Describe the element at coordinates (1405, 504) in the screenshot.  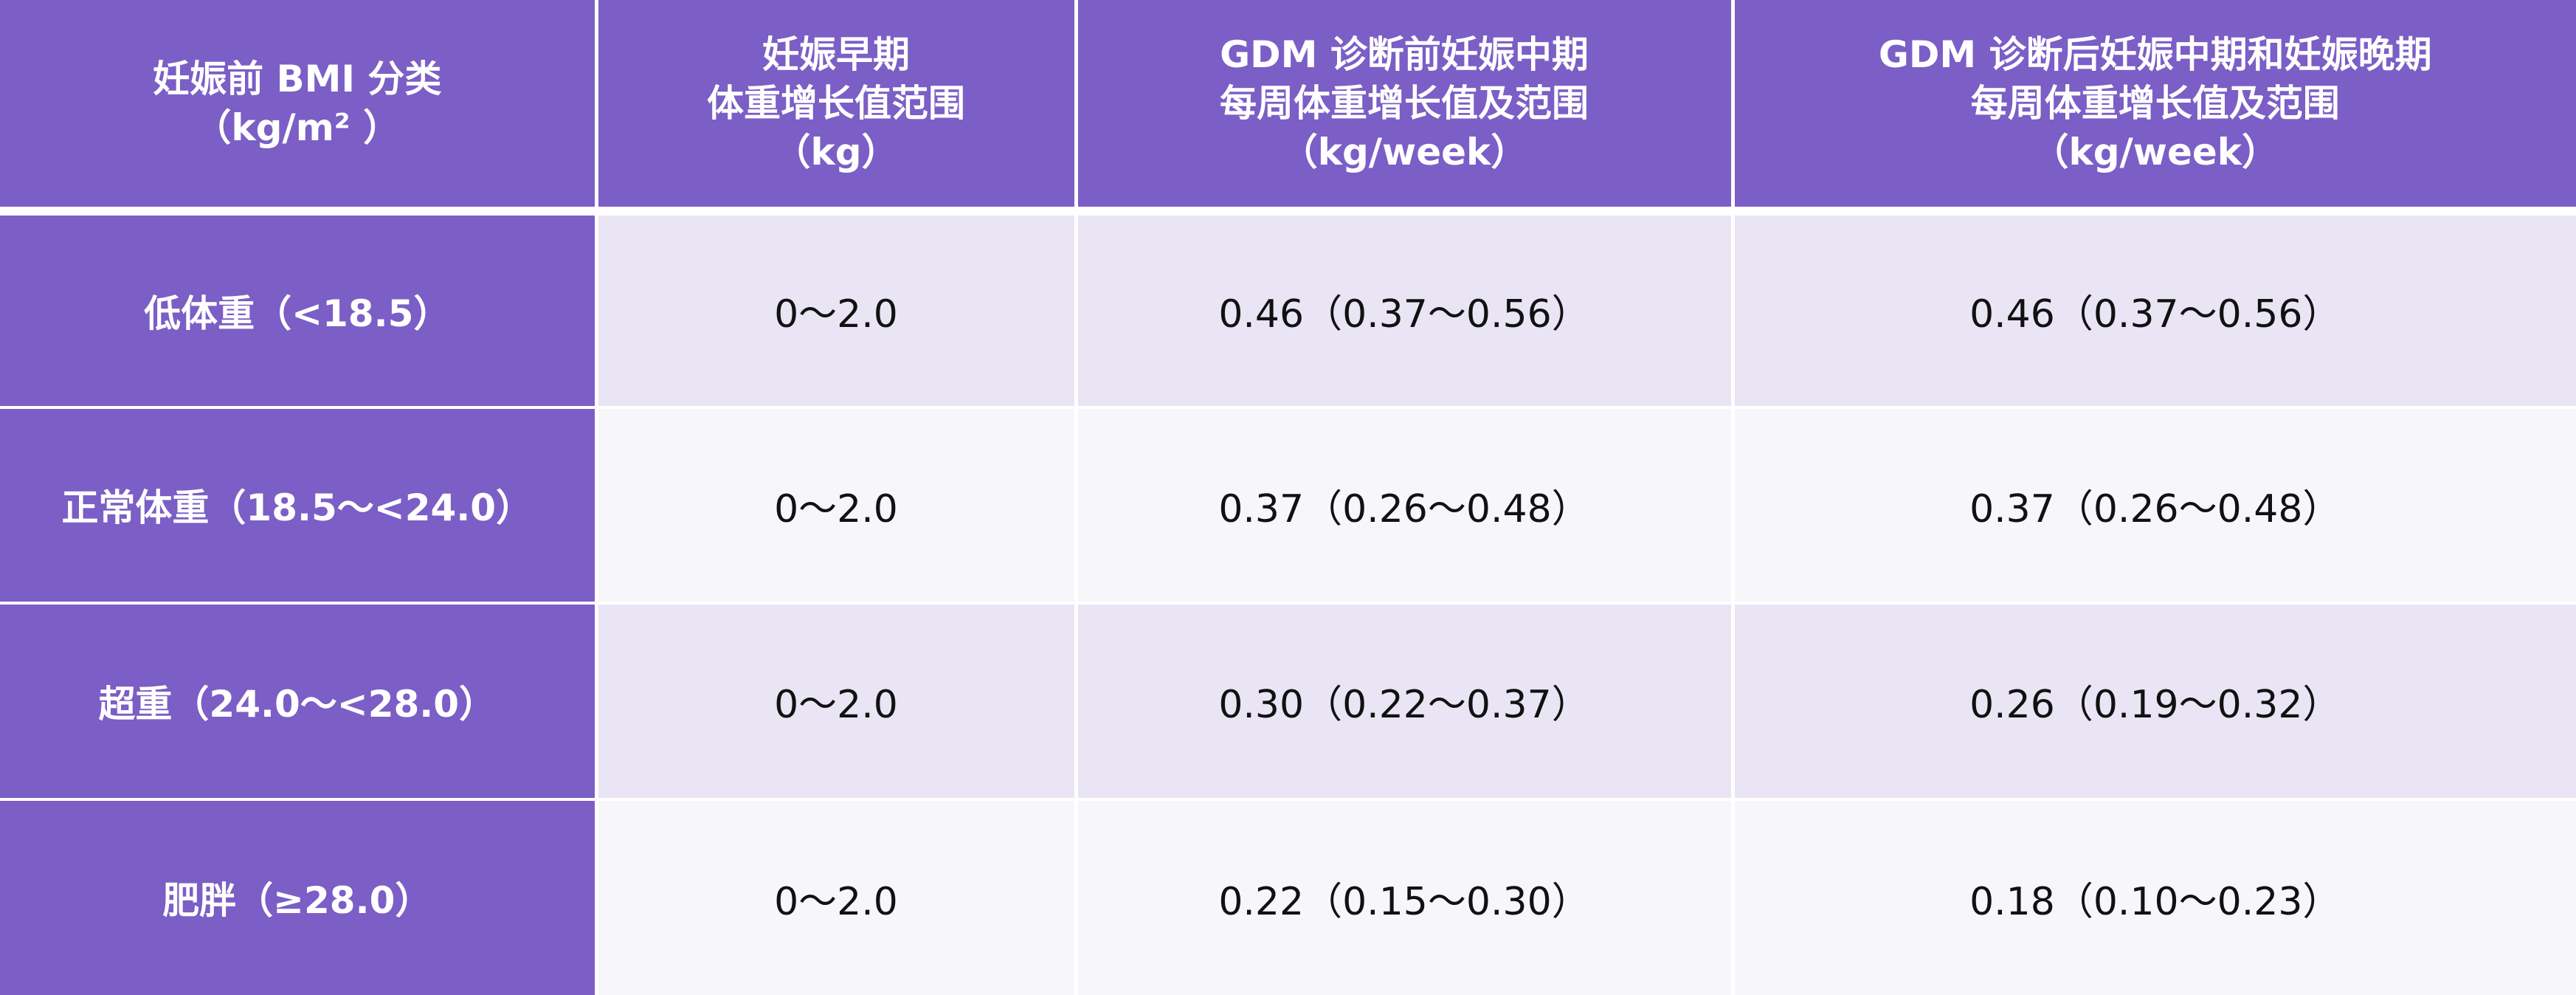
I see `cell-pre-gdm: 0.37（0.26～0.48）` at that location.